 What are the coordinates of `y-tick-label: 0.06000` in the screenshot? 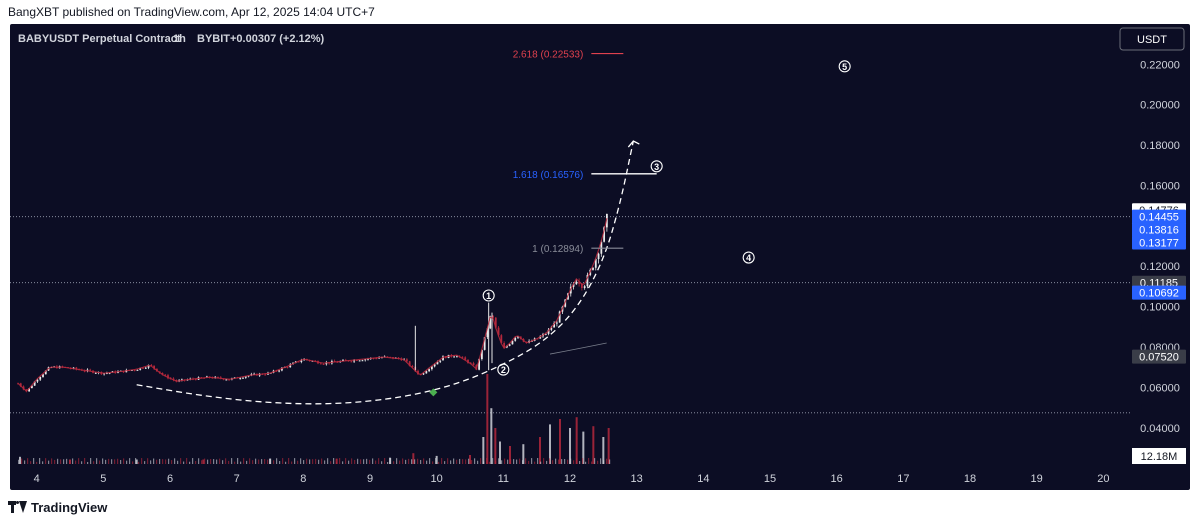 It's located at (1160, 388).